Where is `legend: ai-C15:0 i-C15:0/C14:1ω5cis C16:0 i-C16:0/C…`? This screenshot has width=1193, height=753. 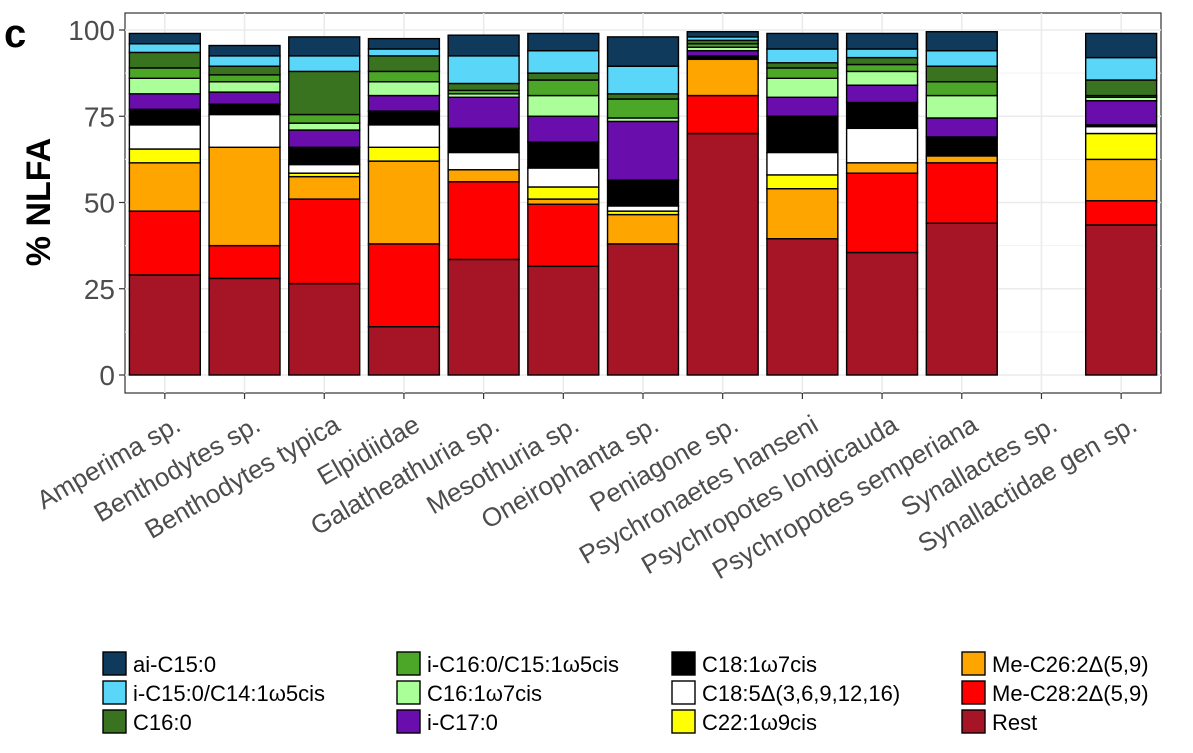
legend: ai-C15:0 i-C15:0/C14:1ω5cis C16:0 i-C16:0/C… is located at coordinates (625, 693).